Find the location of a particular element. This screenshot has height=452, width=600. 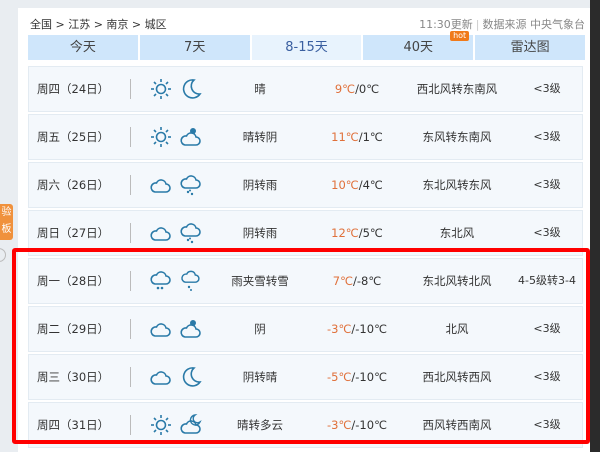

high-temp: 7℃ is located at coordinates (342, 281).